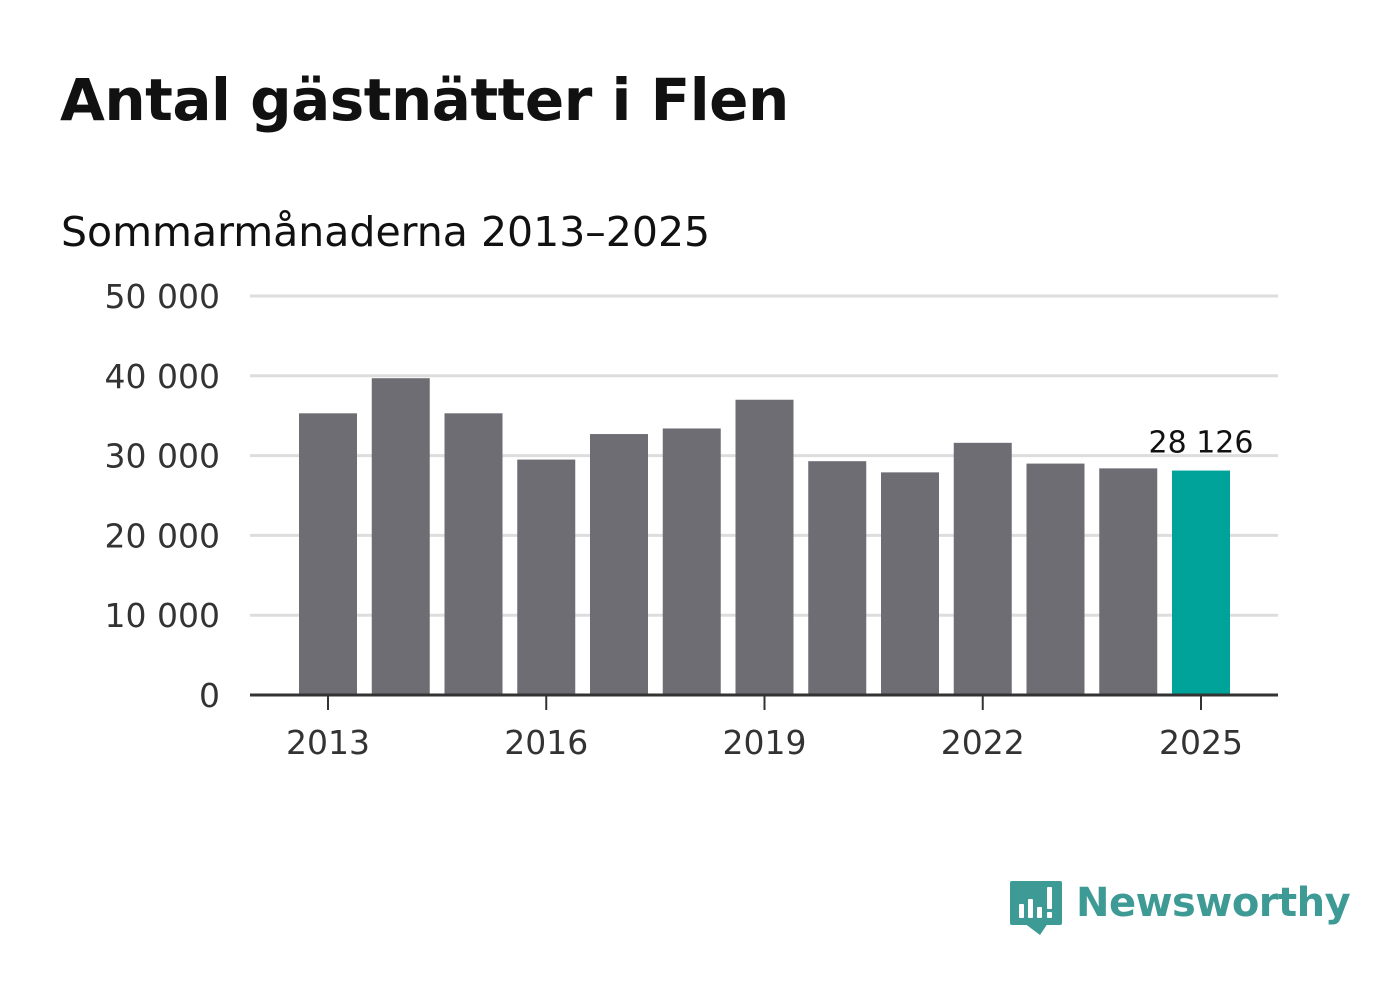  I want to click on data-labels: 28 126, so click(1201, 443).